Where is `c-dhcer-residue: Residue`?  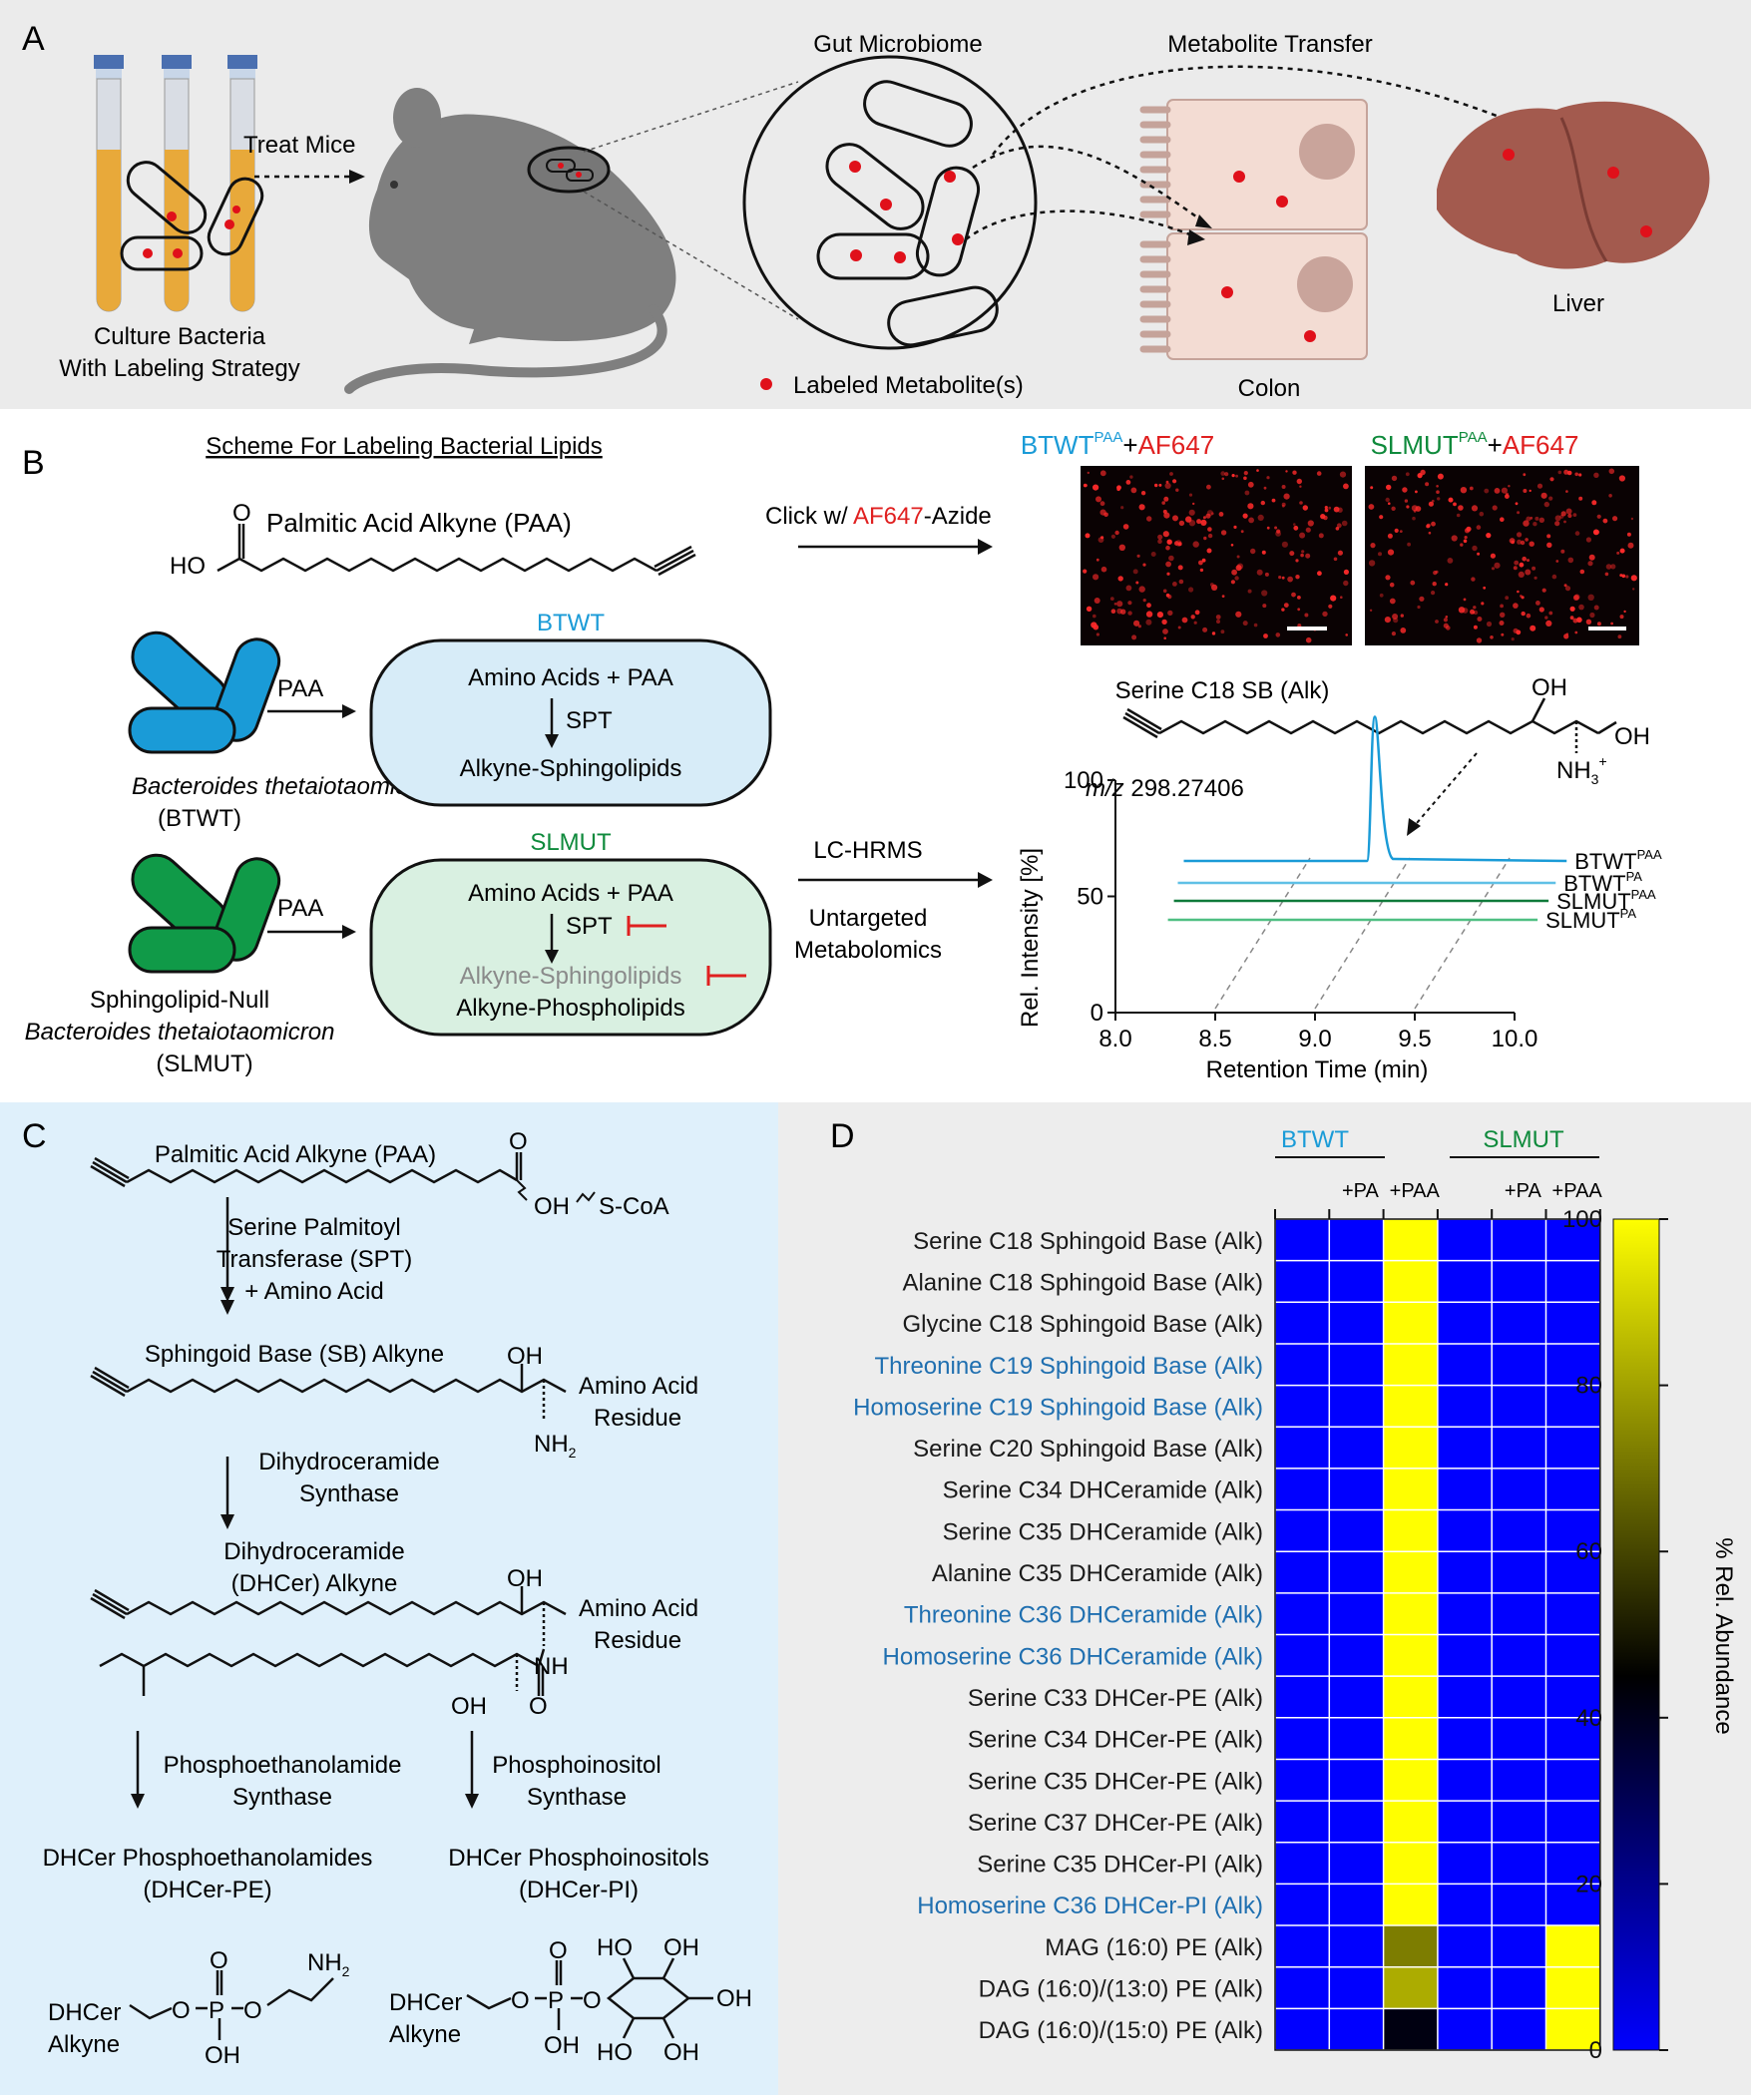 c-dhcer-residue: Residue is located at coordinates (637, 1640).